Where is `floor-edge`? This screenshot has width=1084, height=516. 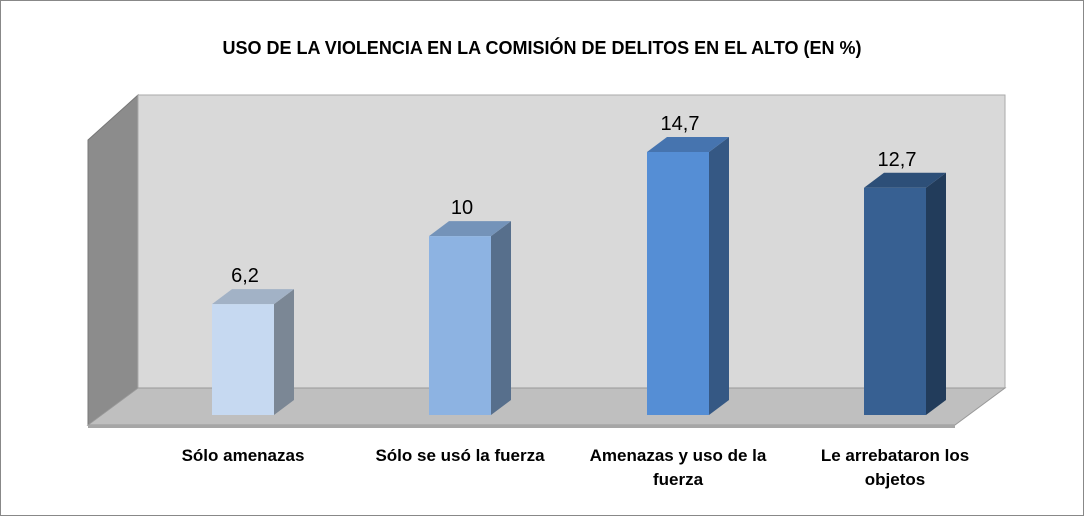 floor-edge is located at coordinates (521, 426).